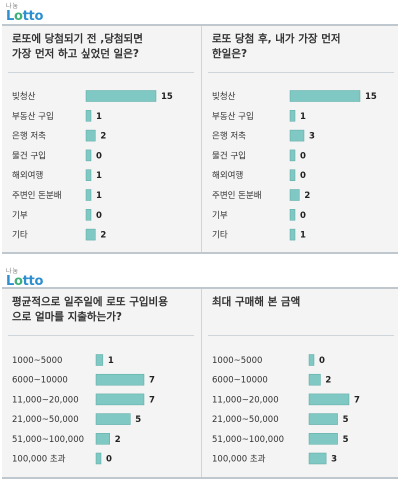 Image resolution: width=400 pixels, height=480 pixels. What do you see at coordinates (13, 6) in the screenshot?
I see `logo-small-text: 나눔` at bounding box center [13, 6].